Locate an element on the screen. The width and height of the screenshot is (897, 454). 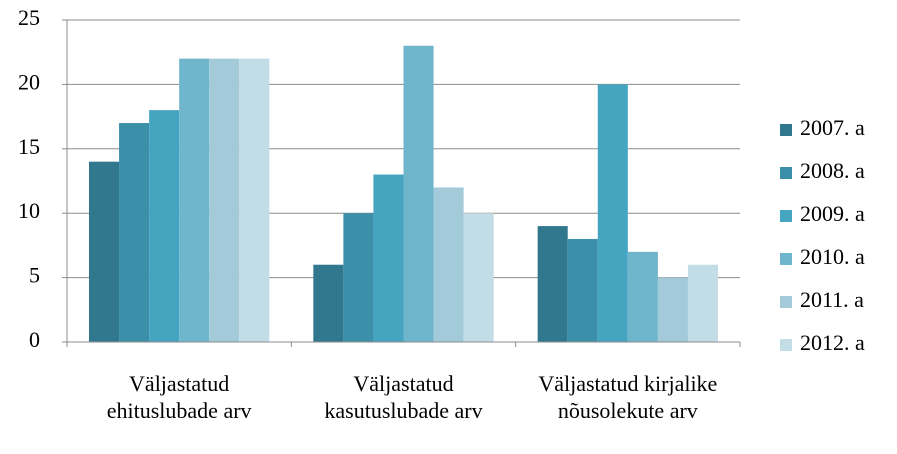
y-tick-label: 25 is located at coordinates (29, 17).